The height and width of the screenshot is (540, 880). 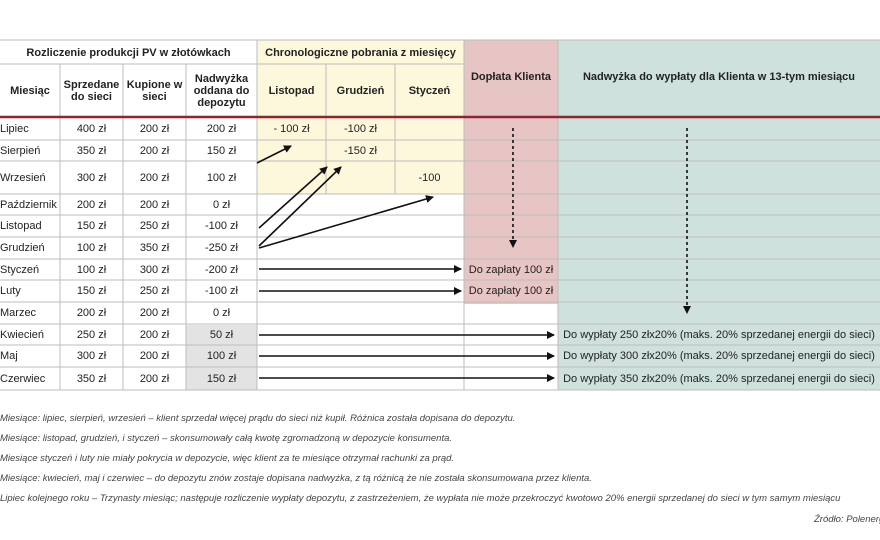 I want to click on row-month: Kwiecień, so click(x=22, y=334).